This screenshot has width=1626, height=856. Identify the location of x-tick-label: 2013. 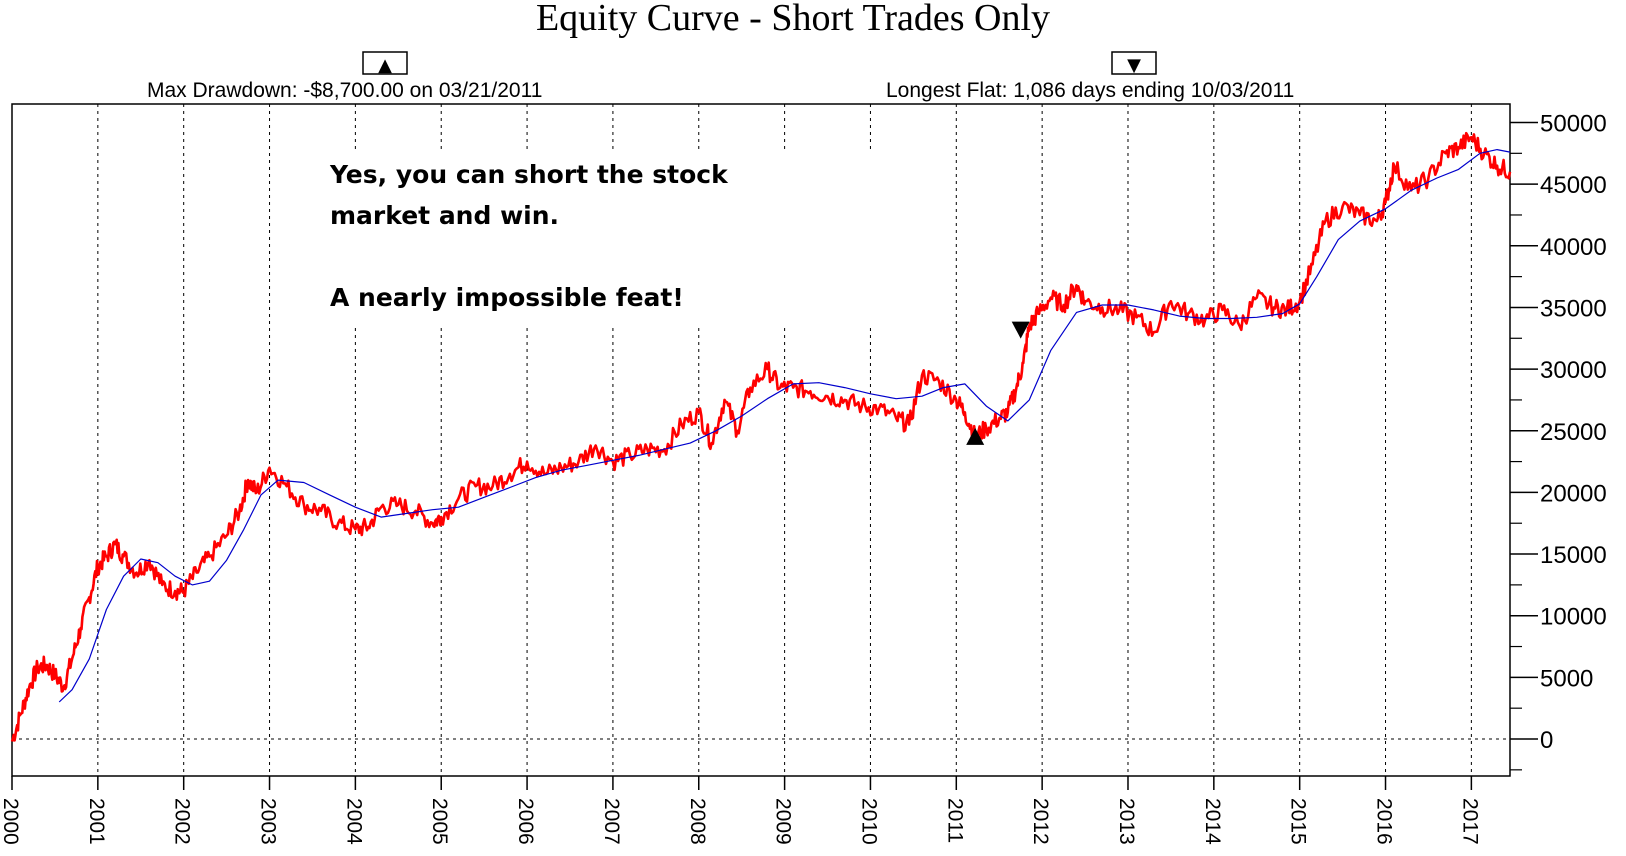
(1126, 821).